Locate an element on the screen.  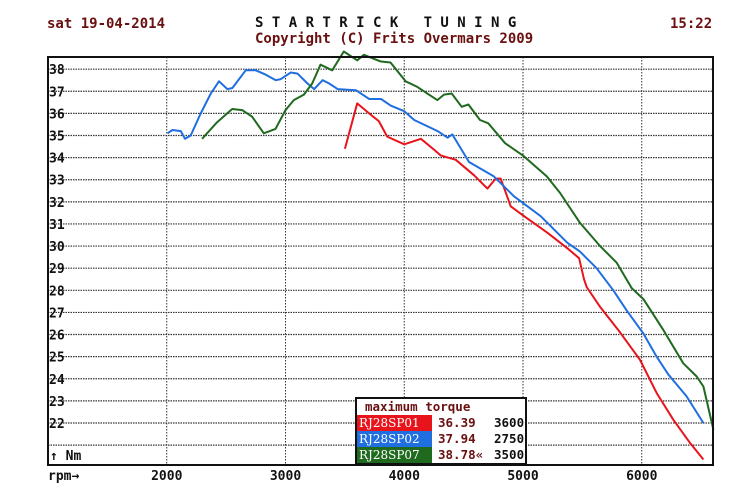
x-tick-label: 3000 is located at coordinates (285, 476).